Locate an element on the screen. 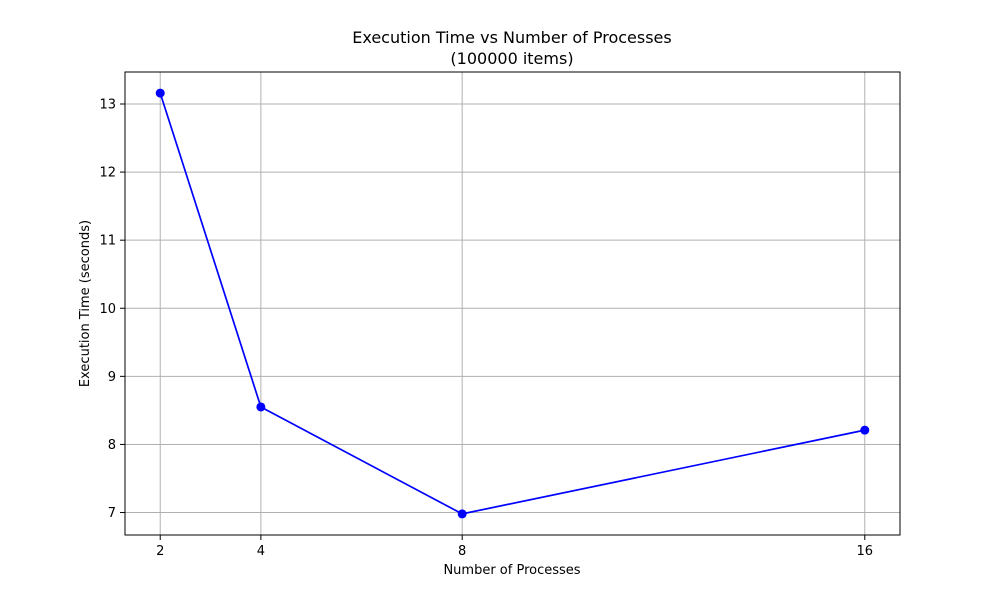  chart-title: Execution Time vs Number of Processes is located at coordinates (511, 37).